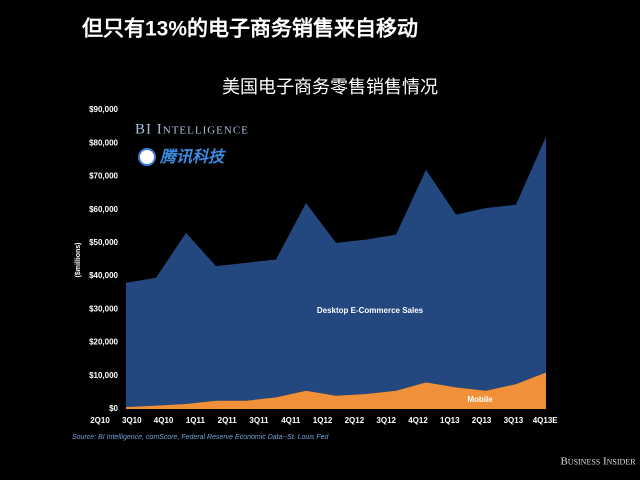  Describe the element at coordinates (196, 420) in the screenshot. I see `x-tick-label: 1Q11` at that location.